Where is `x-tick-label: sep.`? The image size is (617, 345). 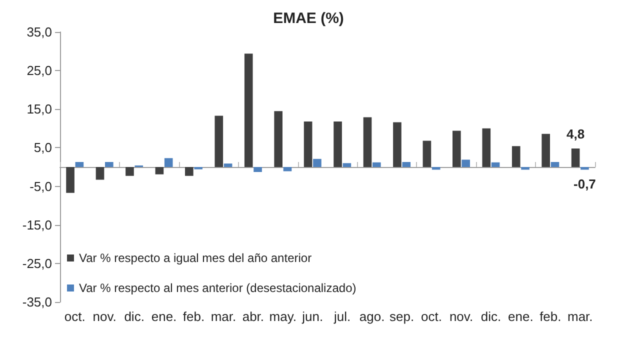 x-tick-label: sep. is located at coordinates (402, 316).